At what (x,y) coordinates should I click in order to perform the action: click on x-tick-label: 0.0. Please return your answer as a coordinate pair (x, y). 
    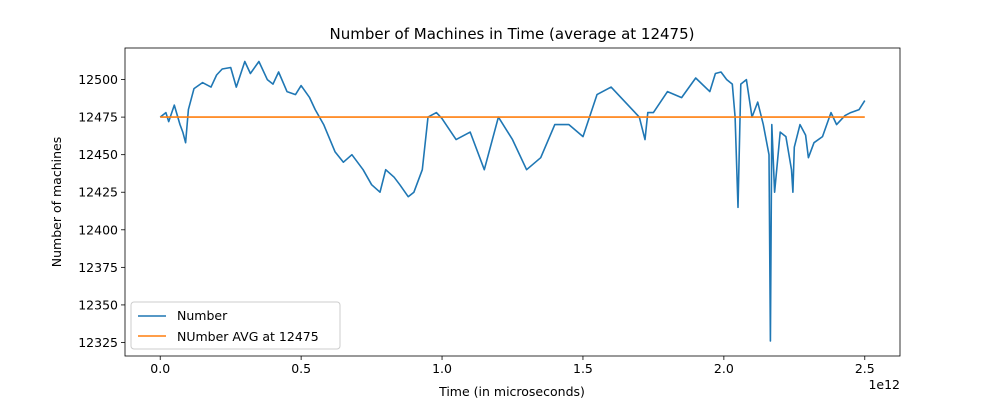
    Looking at the image, I should click on (160, 368).